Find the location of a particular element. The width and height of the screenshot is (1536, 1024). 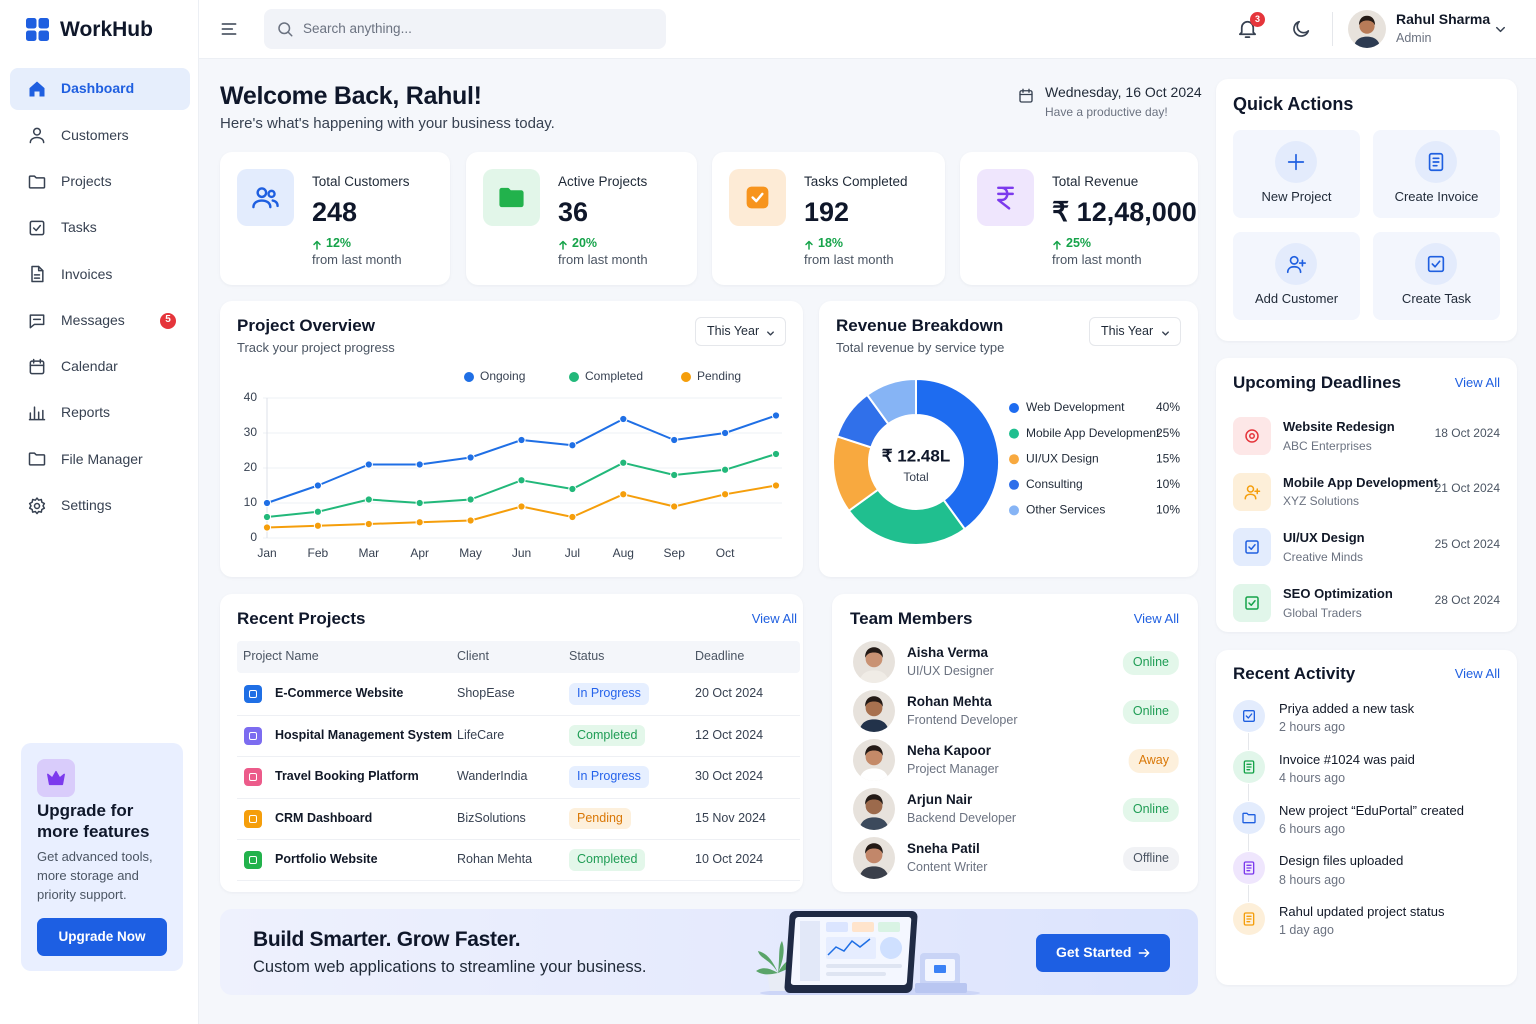

upgrade-button: Upgrade Now is located at coordinates (102, 937).